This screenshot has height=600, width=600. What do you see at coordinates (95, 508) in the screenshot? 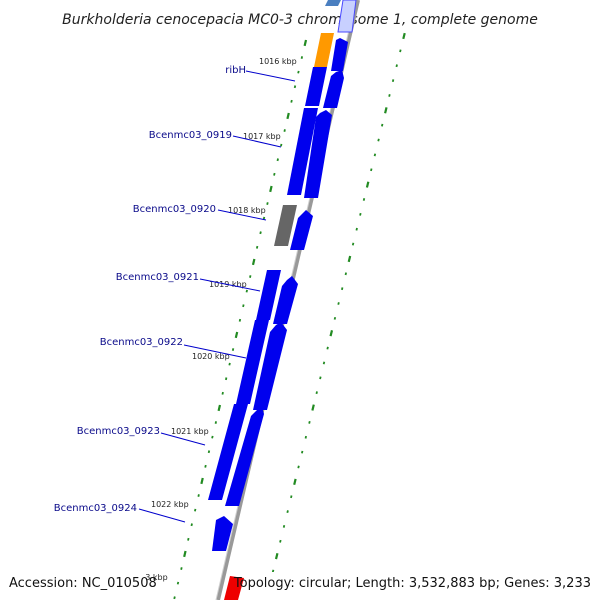
I see `gene-label-bcenmc03-0924: Bcenmc03_0924` at bounding box center [95, 508].